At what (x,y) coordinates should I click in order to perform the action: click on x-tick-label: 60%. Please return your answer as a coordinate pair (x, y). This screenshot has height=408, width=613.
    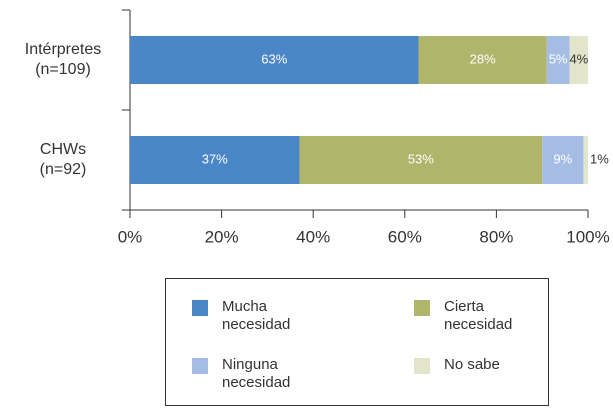
    Looking at the image, I should click on (405, 236).